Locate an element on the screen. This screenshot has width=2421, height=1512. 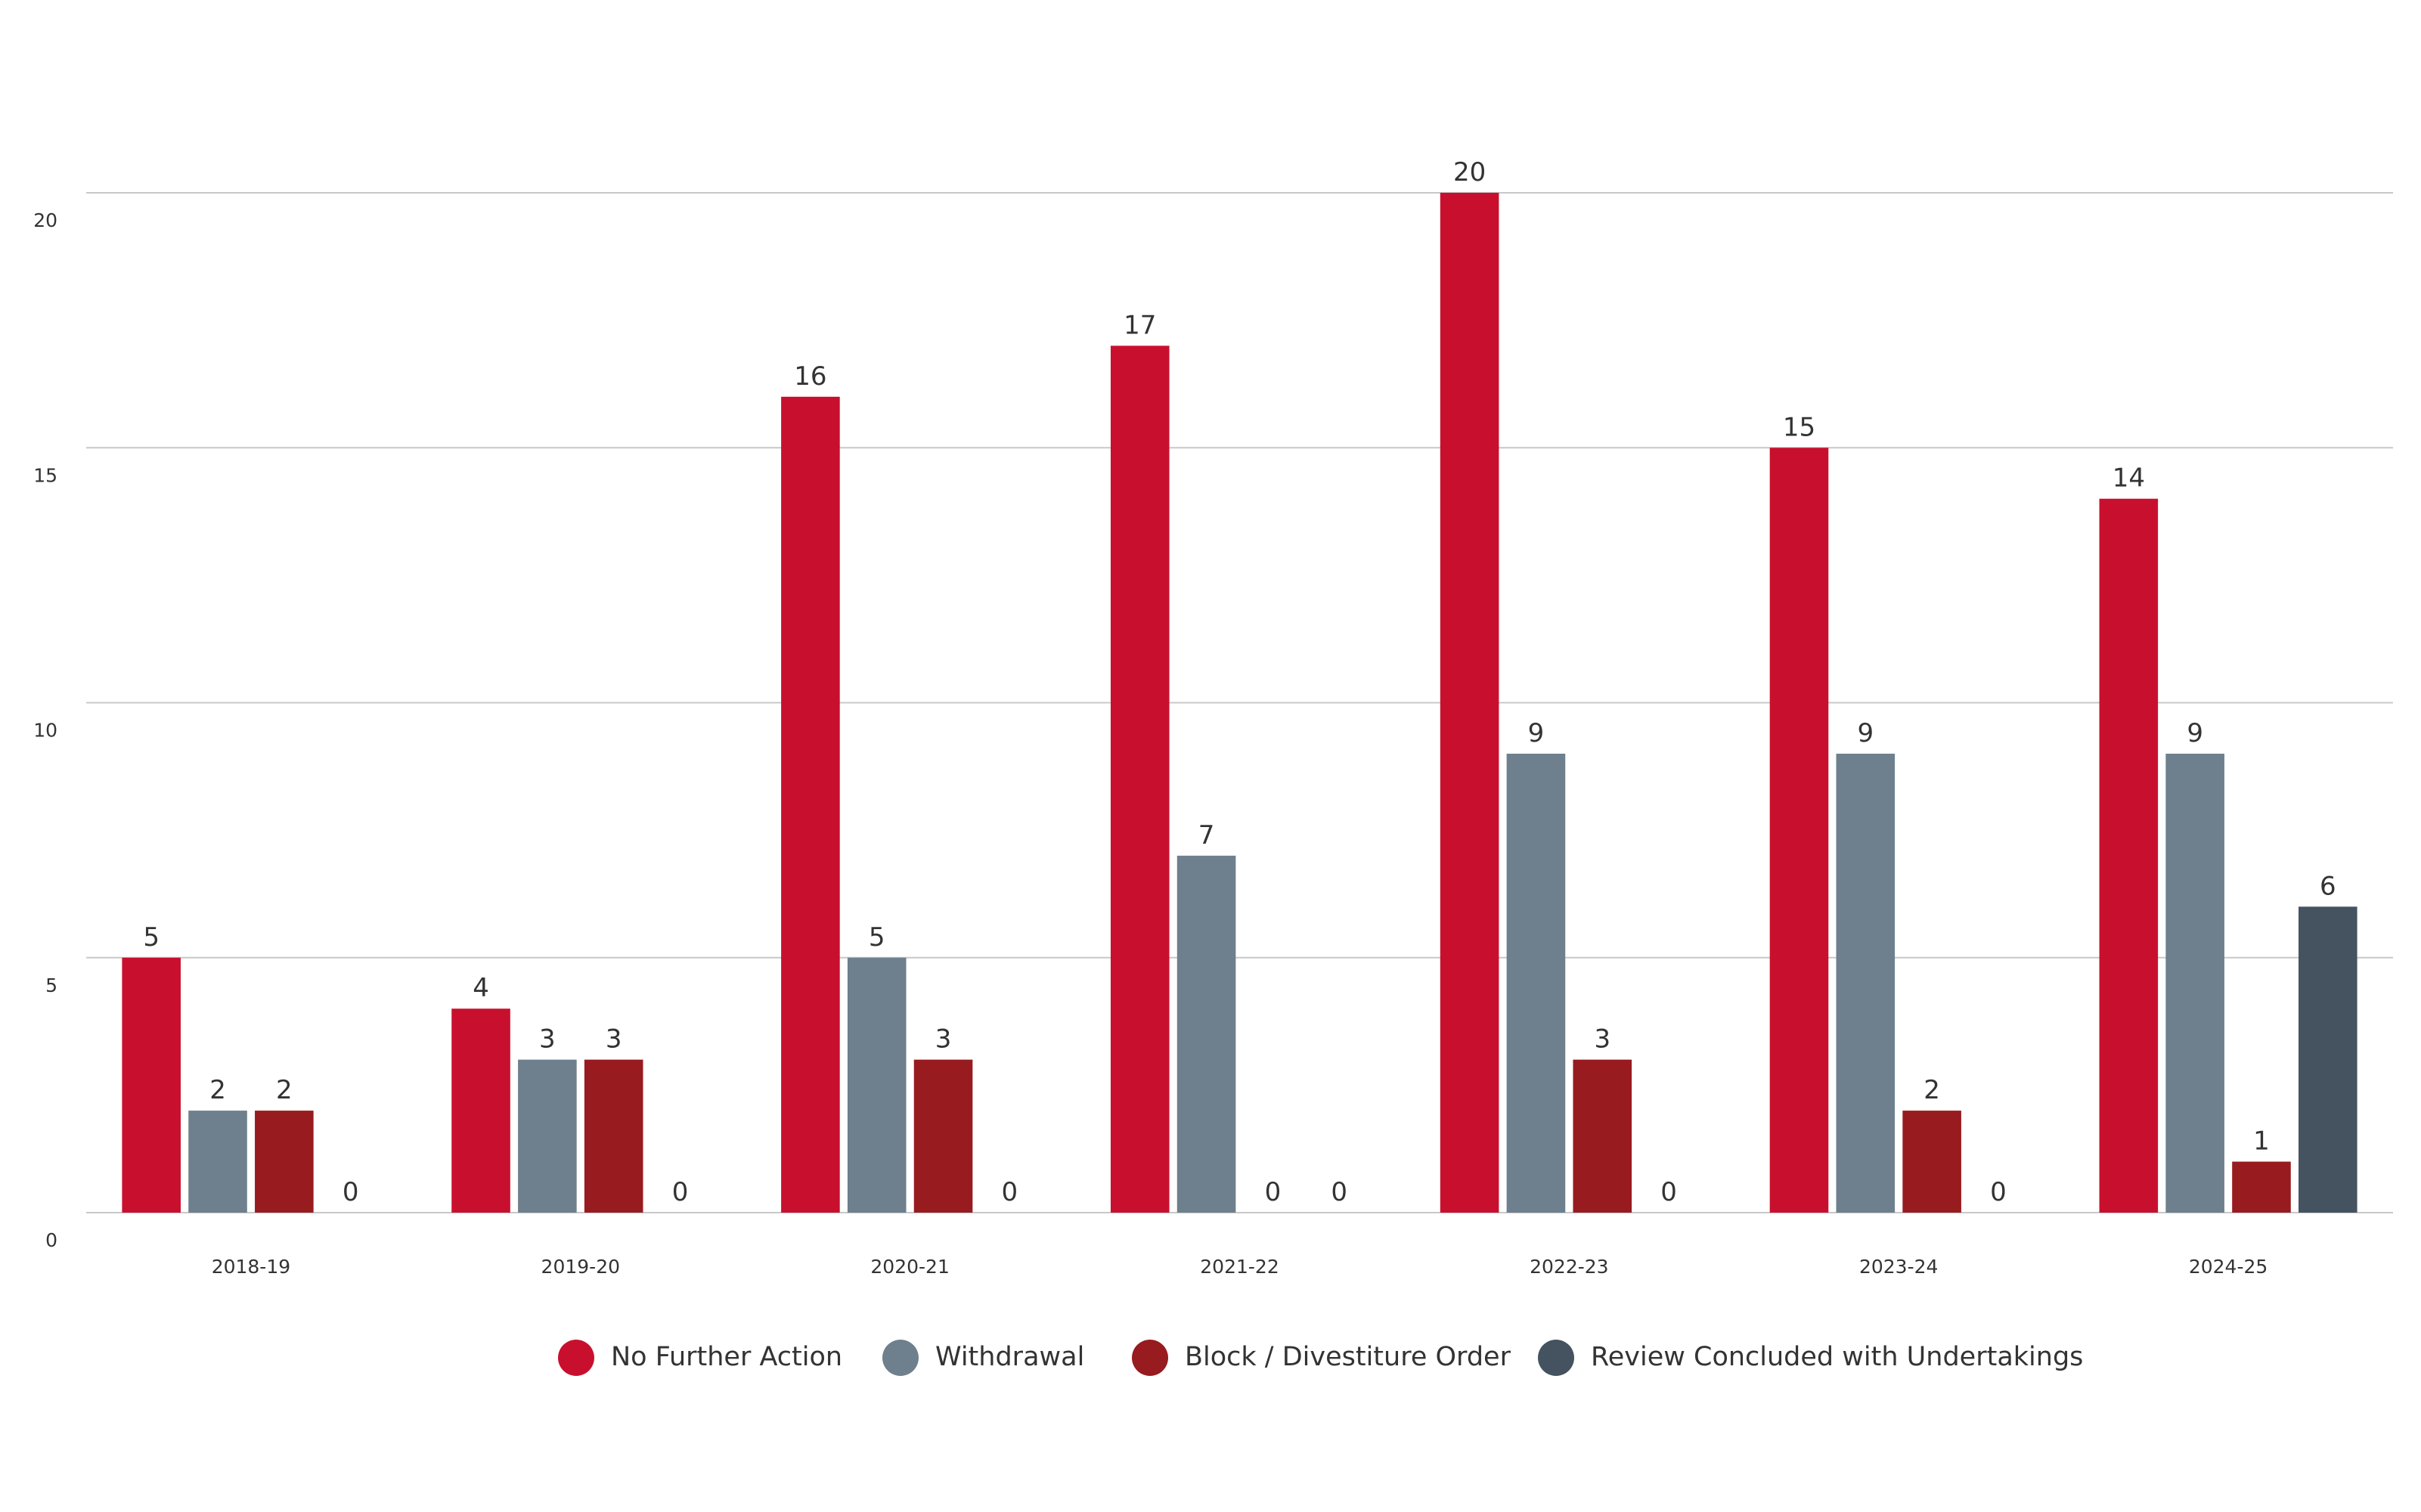
value-label: 15 is located at coordinates (1799, 427).